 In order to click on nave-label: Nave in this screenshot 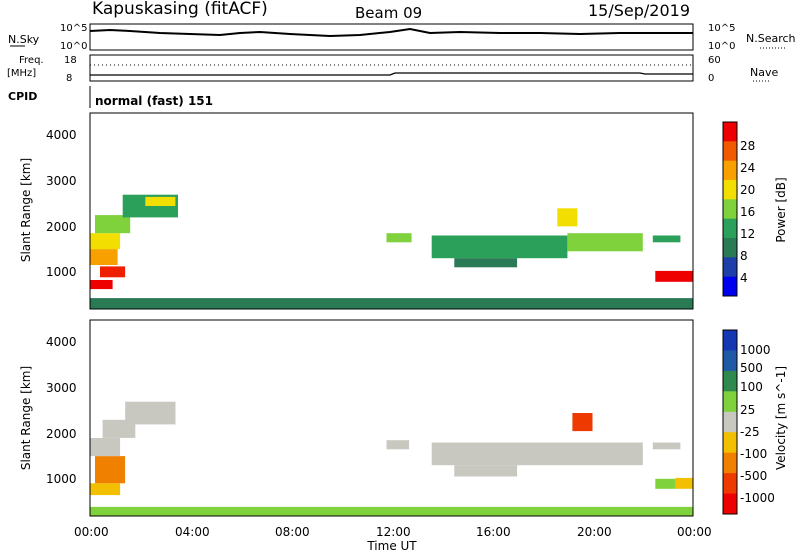, I will do `click(764, 72)`.